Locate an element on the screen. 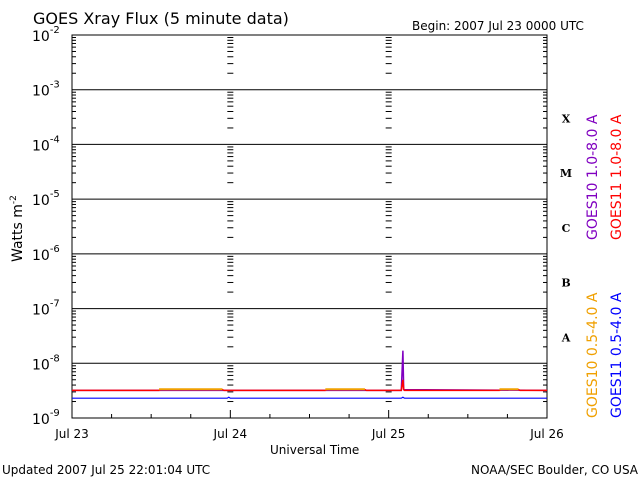 The height and width of the screenshot is (480, 640). begin-label: Begin: 2007 Jul 23 0000 UTC is located at coordinates (498, 26).